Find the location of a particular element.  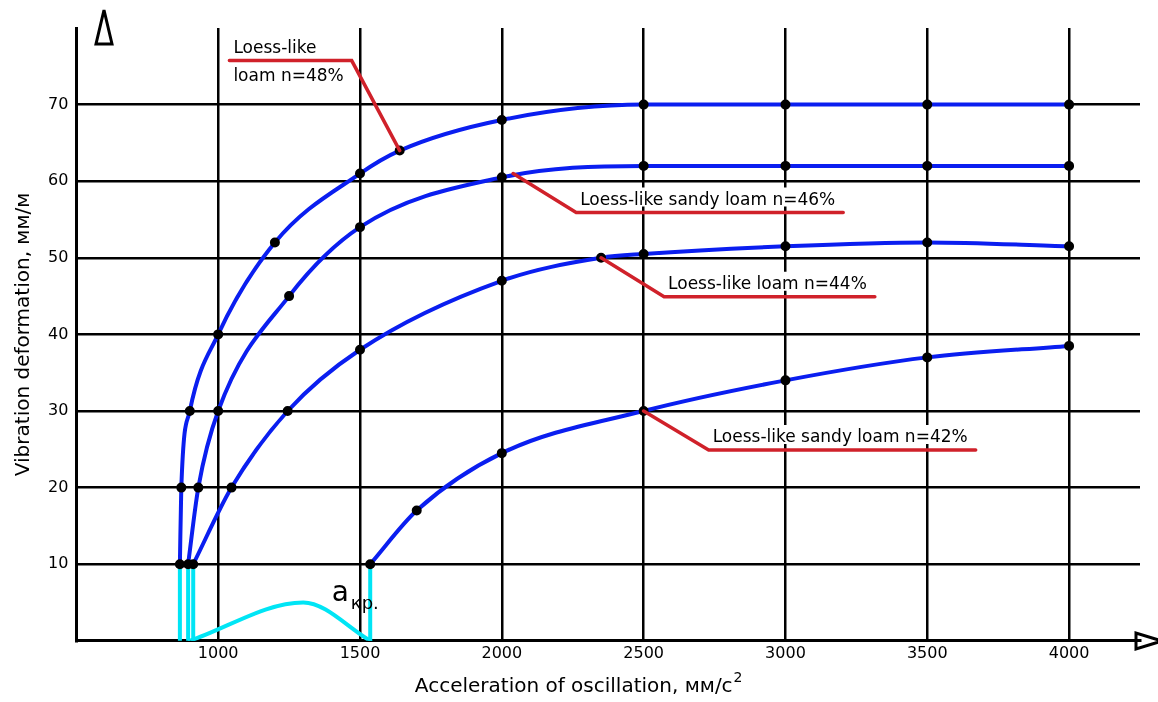

x-tick-label: 1500 is located at coordinates (360, 652).